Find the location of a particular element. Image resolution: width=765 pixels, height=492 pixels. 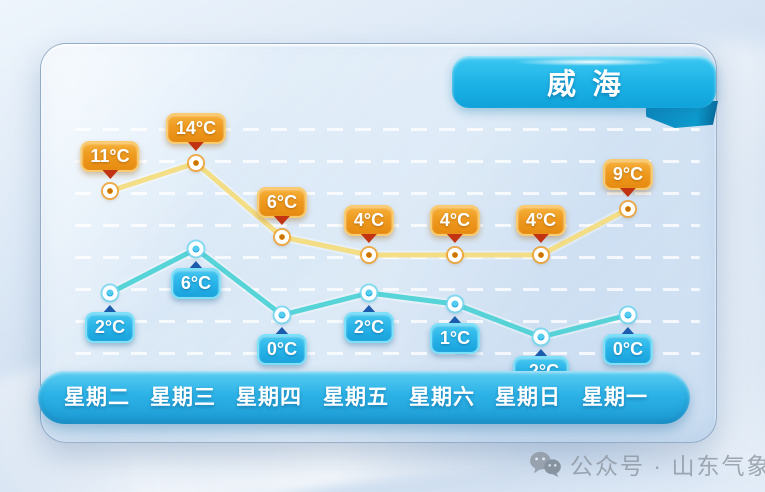

temp-value: 1°C is located at coordinates (455, 338).